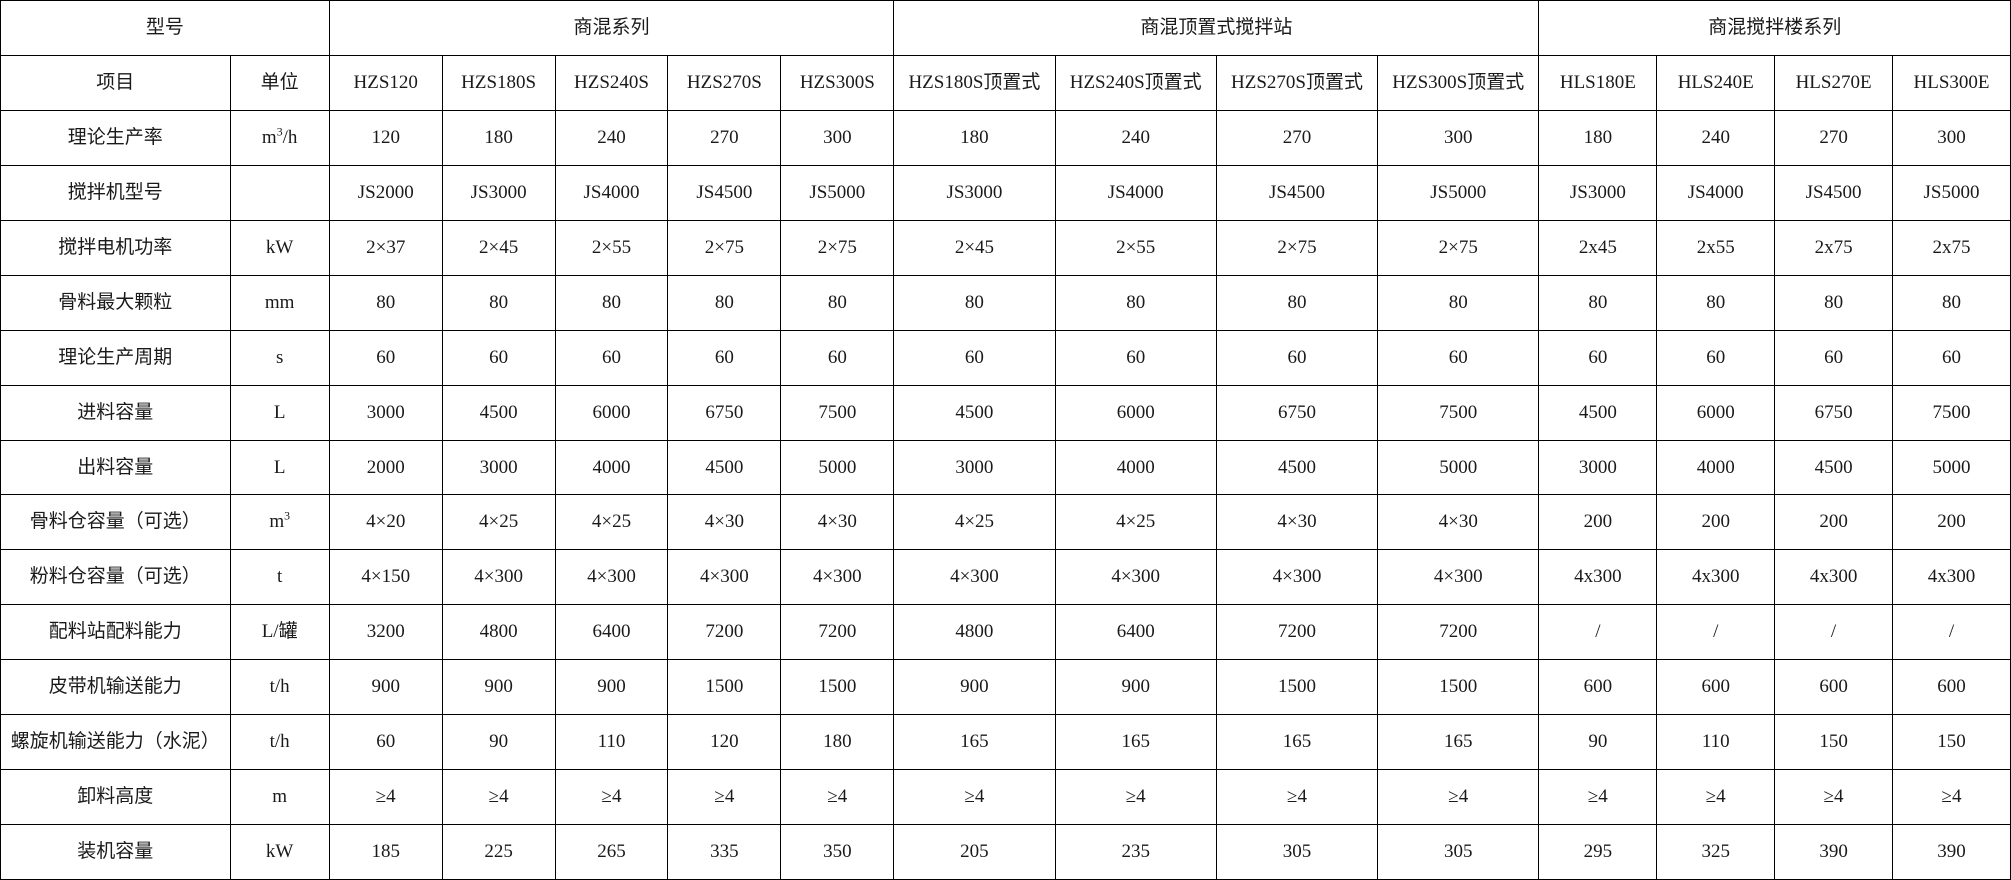 The height and width of the screenshot is (880, 2011). Describe the element at coordinates (724, 82) in the screenshot. I see `column-header-model: HZS270S` at that location.